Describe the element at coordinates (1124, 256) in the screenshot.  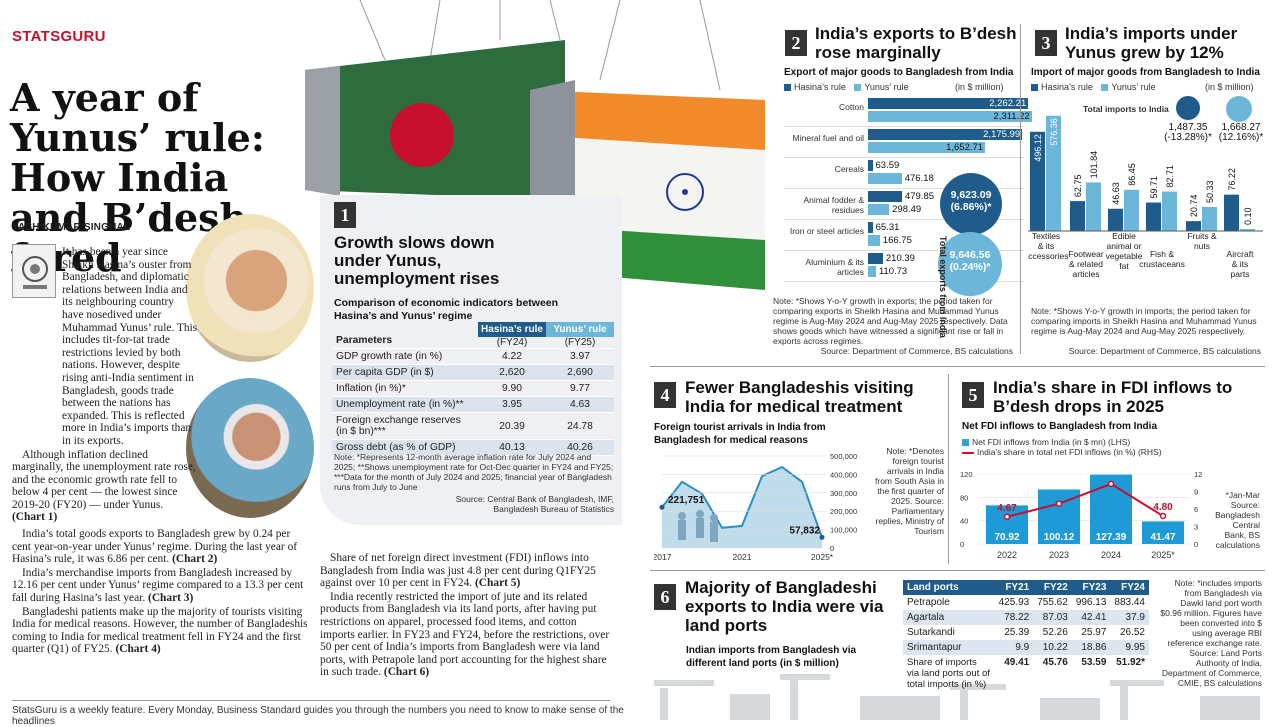
I see `category-label: vegetable` at that location.